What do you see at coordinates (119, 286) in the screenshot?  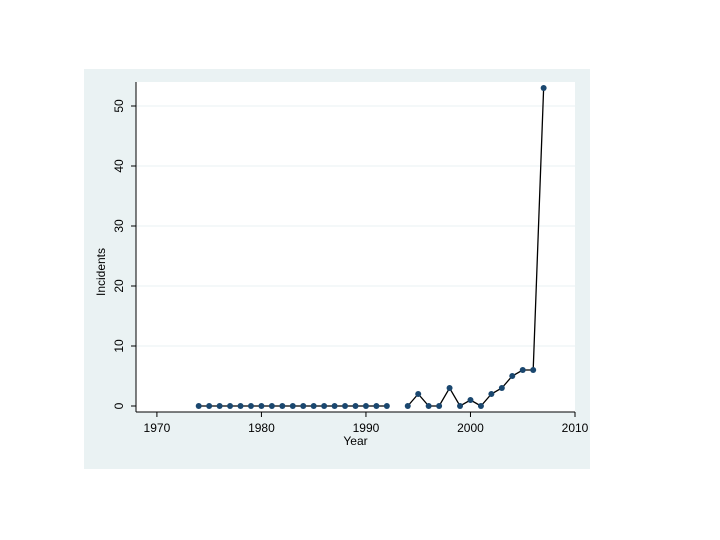 I see `y-tick-label: 20` at bounding box center [119, 286].